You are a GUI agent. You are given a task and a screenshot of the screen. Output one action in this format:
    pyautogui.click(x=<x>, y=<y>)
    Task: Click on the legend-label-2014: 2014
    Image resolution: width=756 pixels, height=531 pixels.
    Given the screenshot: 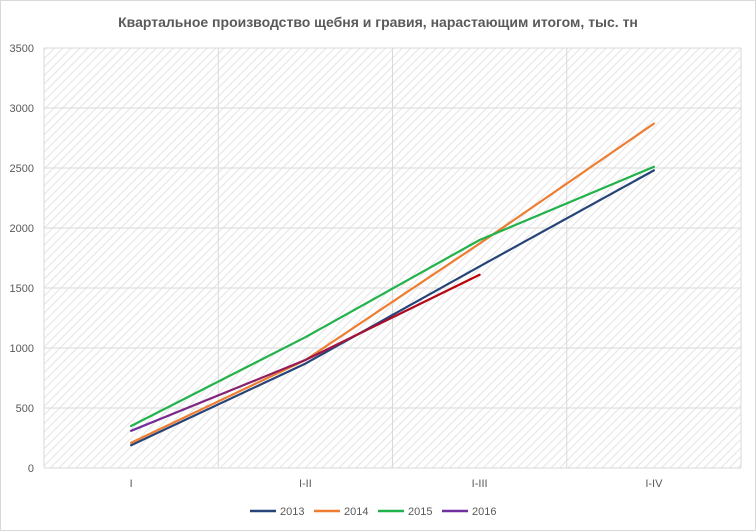 What is the action you would take?
    pyautogui.click(x=356, y=512)
    